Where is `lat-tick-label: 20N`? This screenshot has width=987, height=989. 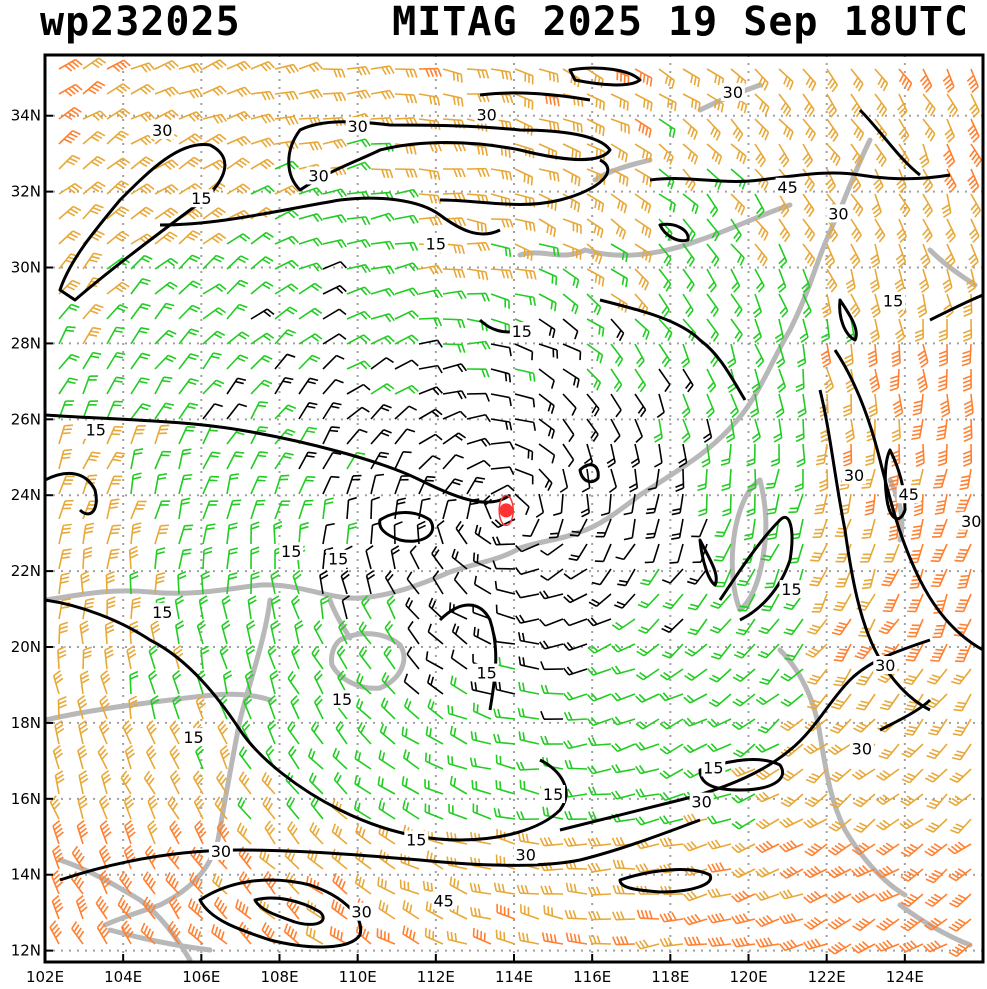 lat-tick-label: 20N is located at coordinates (26, 647).